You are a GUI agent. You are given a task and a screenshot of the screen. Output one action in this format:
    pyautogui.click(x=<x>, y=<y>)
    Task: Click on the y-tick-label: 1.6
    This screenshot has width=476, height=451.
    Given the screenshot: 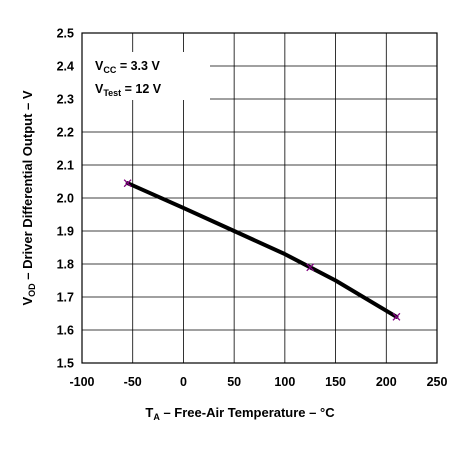 What is the action you would take?
    pyautogui.click(x=65, y=331)
    